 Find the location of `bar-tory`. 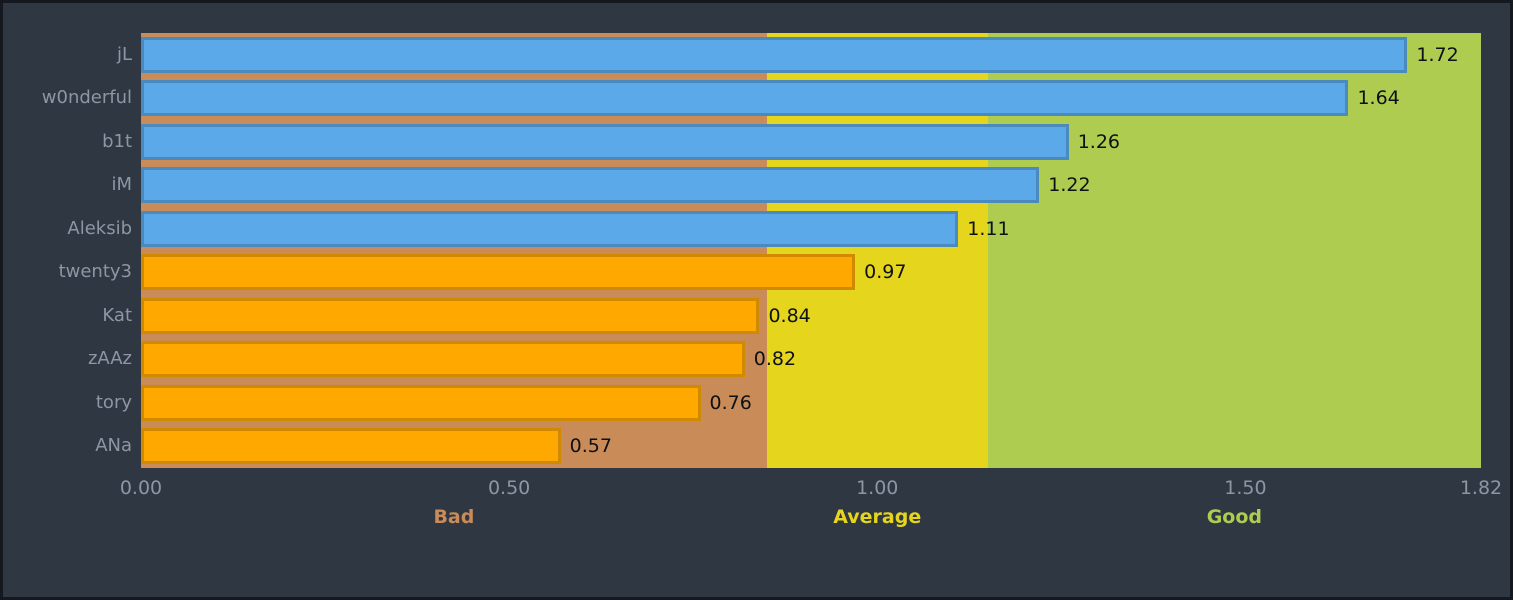

bar-tory is located at coordinates (421, 402).